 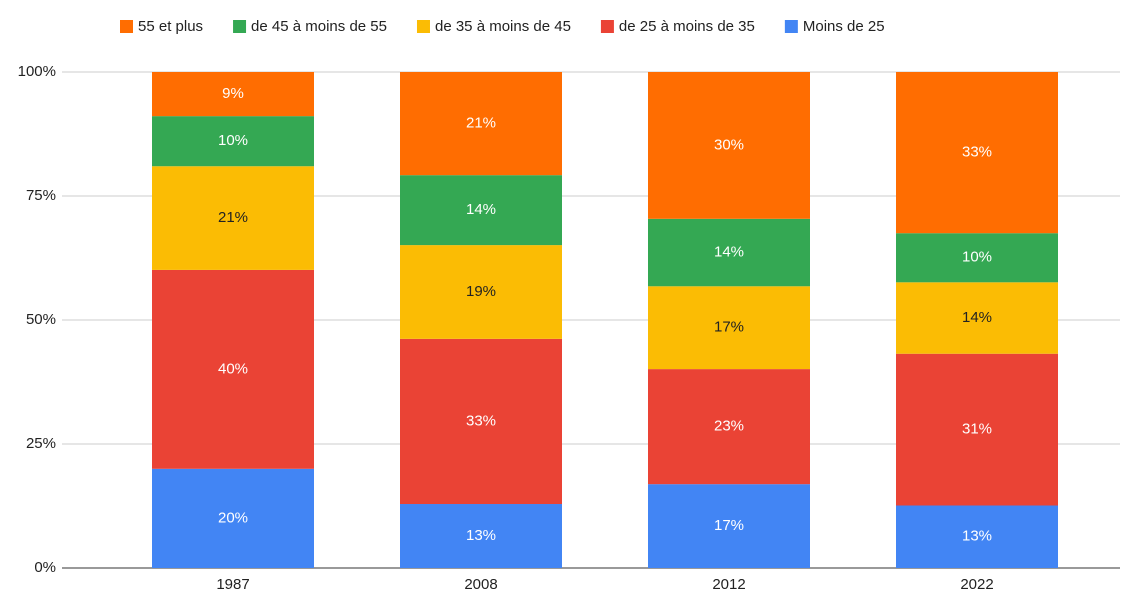 What do you see at coordinates (41, 443) in the screenshot?
I see `y-tick-label: 25%` at bounding box center [41, 443].